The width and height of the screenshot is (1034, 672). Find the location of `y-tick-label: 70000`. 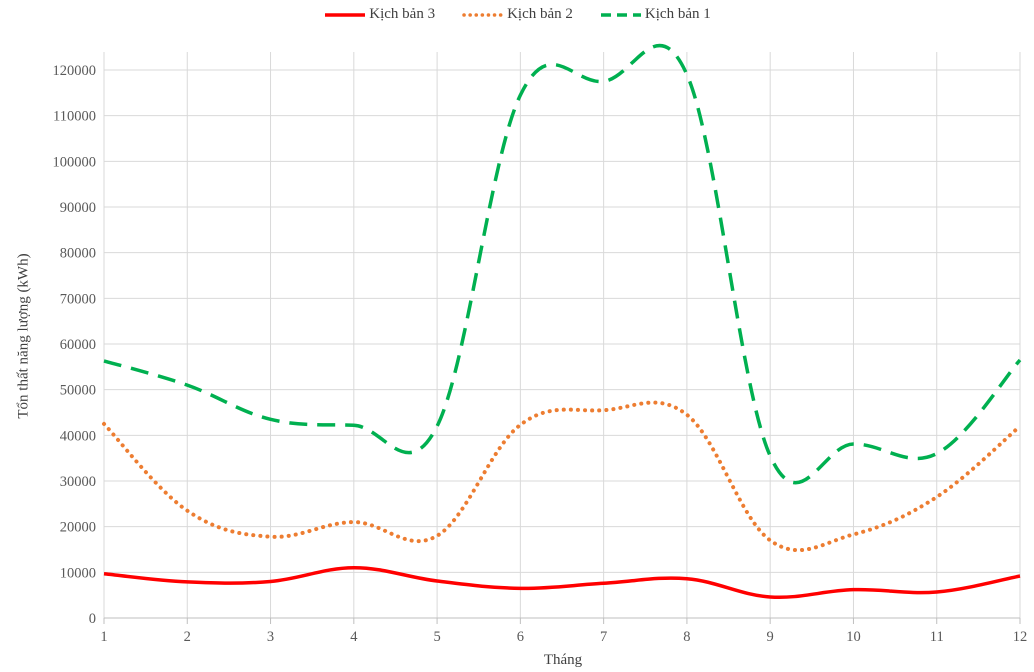

y-tick-label: 70000 is located at coordinates (78, 299).